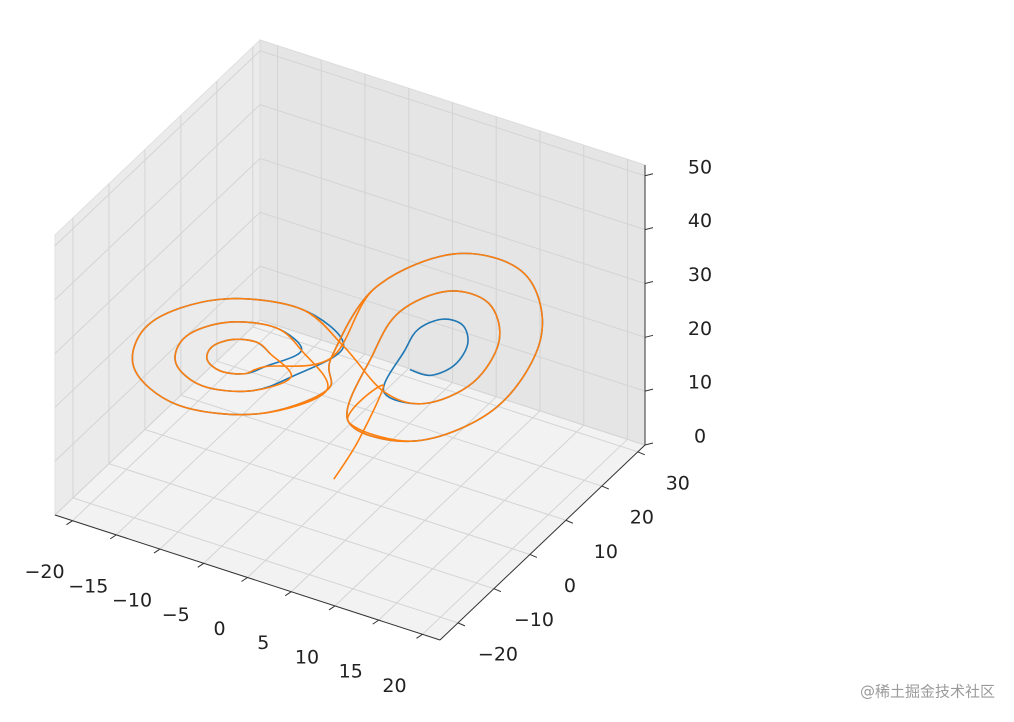 This screenshot has width=1014, height=722. What do you see at coordinates (700, 275) in the screenshot?
I see `z-tick-label: 30` at bounding box center [700, 275].